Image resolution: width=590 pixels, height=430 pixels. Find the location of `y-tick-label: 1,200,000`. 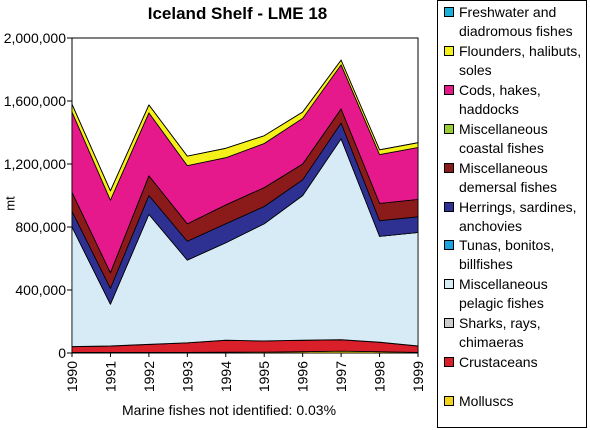

y-tick-label: 1,200,000 is located at coordinates (35, 164).